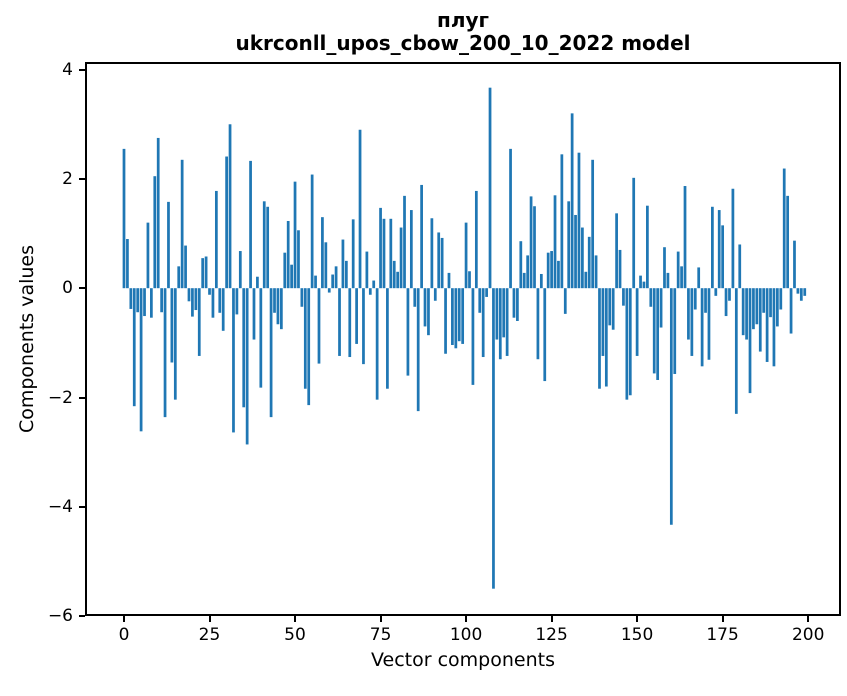 The width and height of the screenshot is (847, 696). I want to click on x-tick-label: 200, so click(808, 635).